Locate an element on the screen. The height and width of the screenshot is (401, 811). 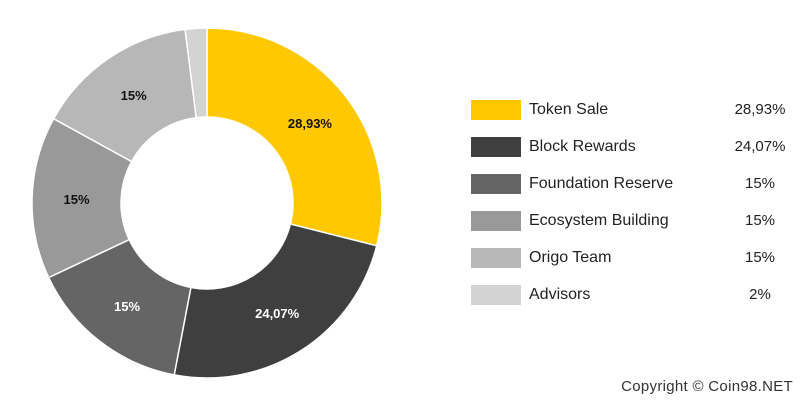
copyright-text: Copyright © Coin98.NET is located at coordinates (707, 386).